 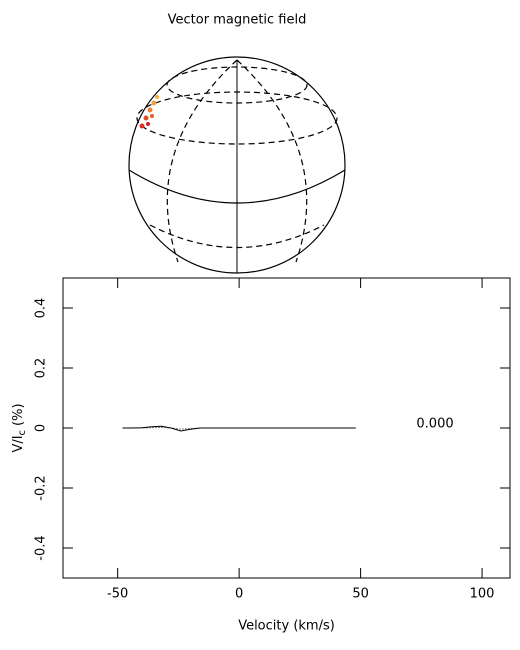 What do you see at coordinates (237, 20) in the screenshot?
I see `chart-title: Vector magnetic field` at bounding box center [237, 20].